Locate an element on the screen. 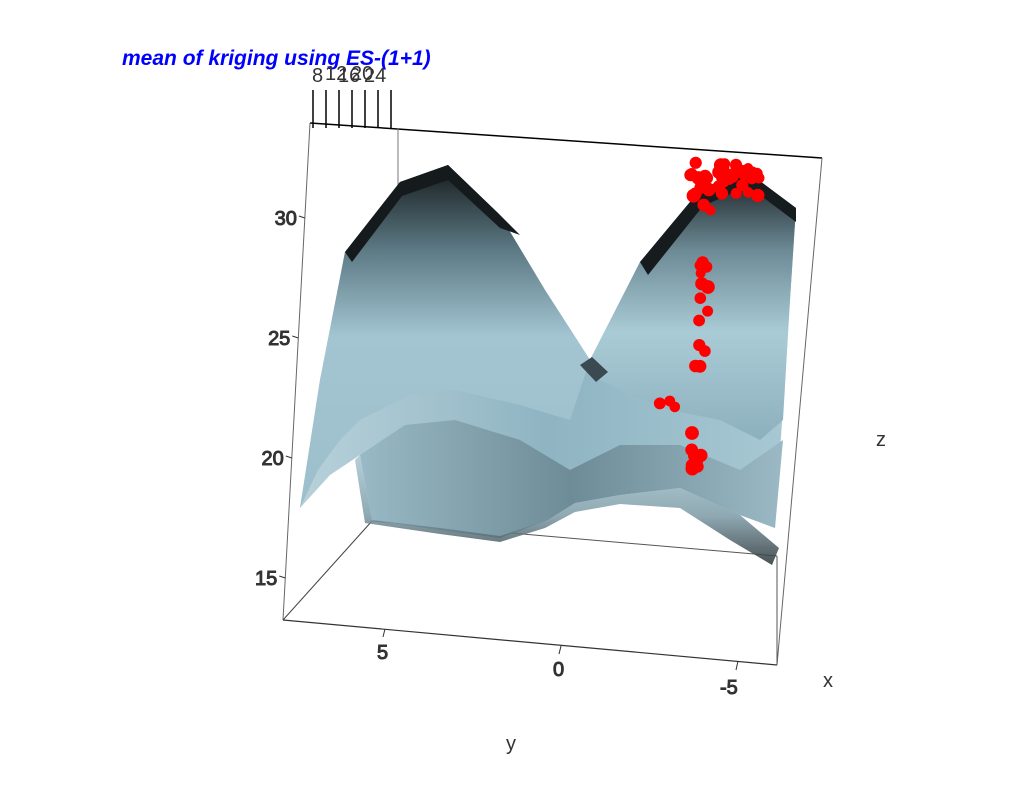 The width and height of the screenshot is (1017, 797). x-axis: -5 is located at coordinates (729, 680).